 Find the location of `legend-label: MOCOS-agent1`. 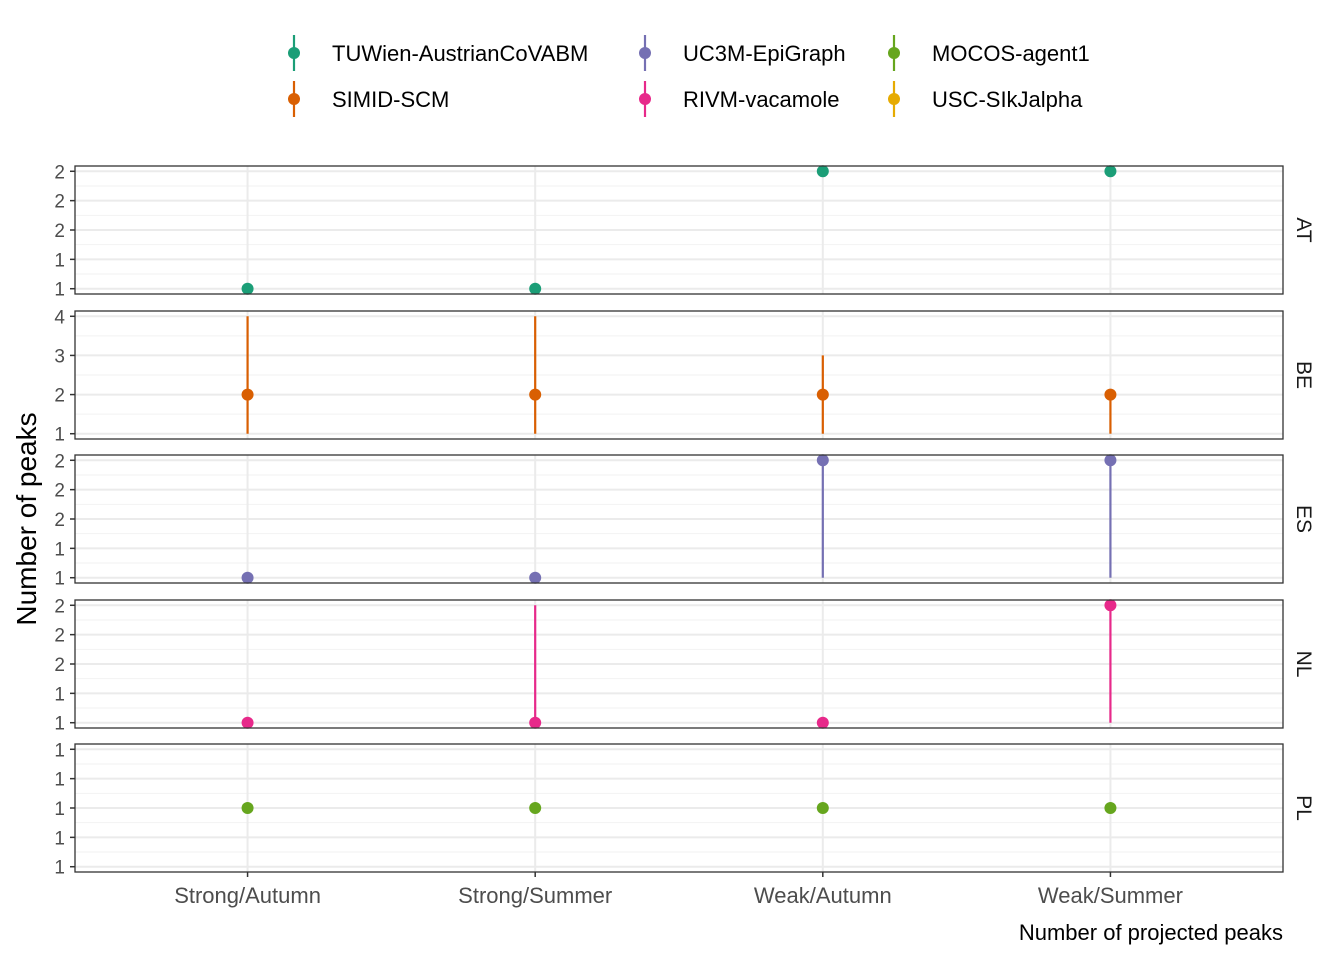

legend-label: MOCOS-agent1 is located at coordinates (1011, 53).